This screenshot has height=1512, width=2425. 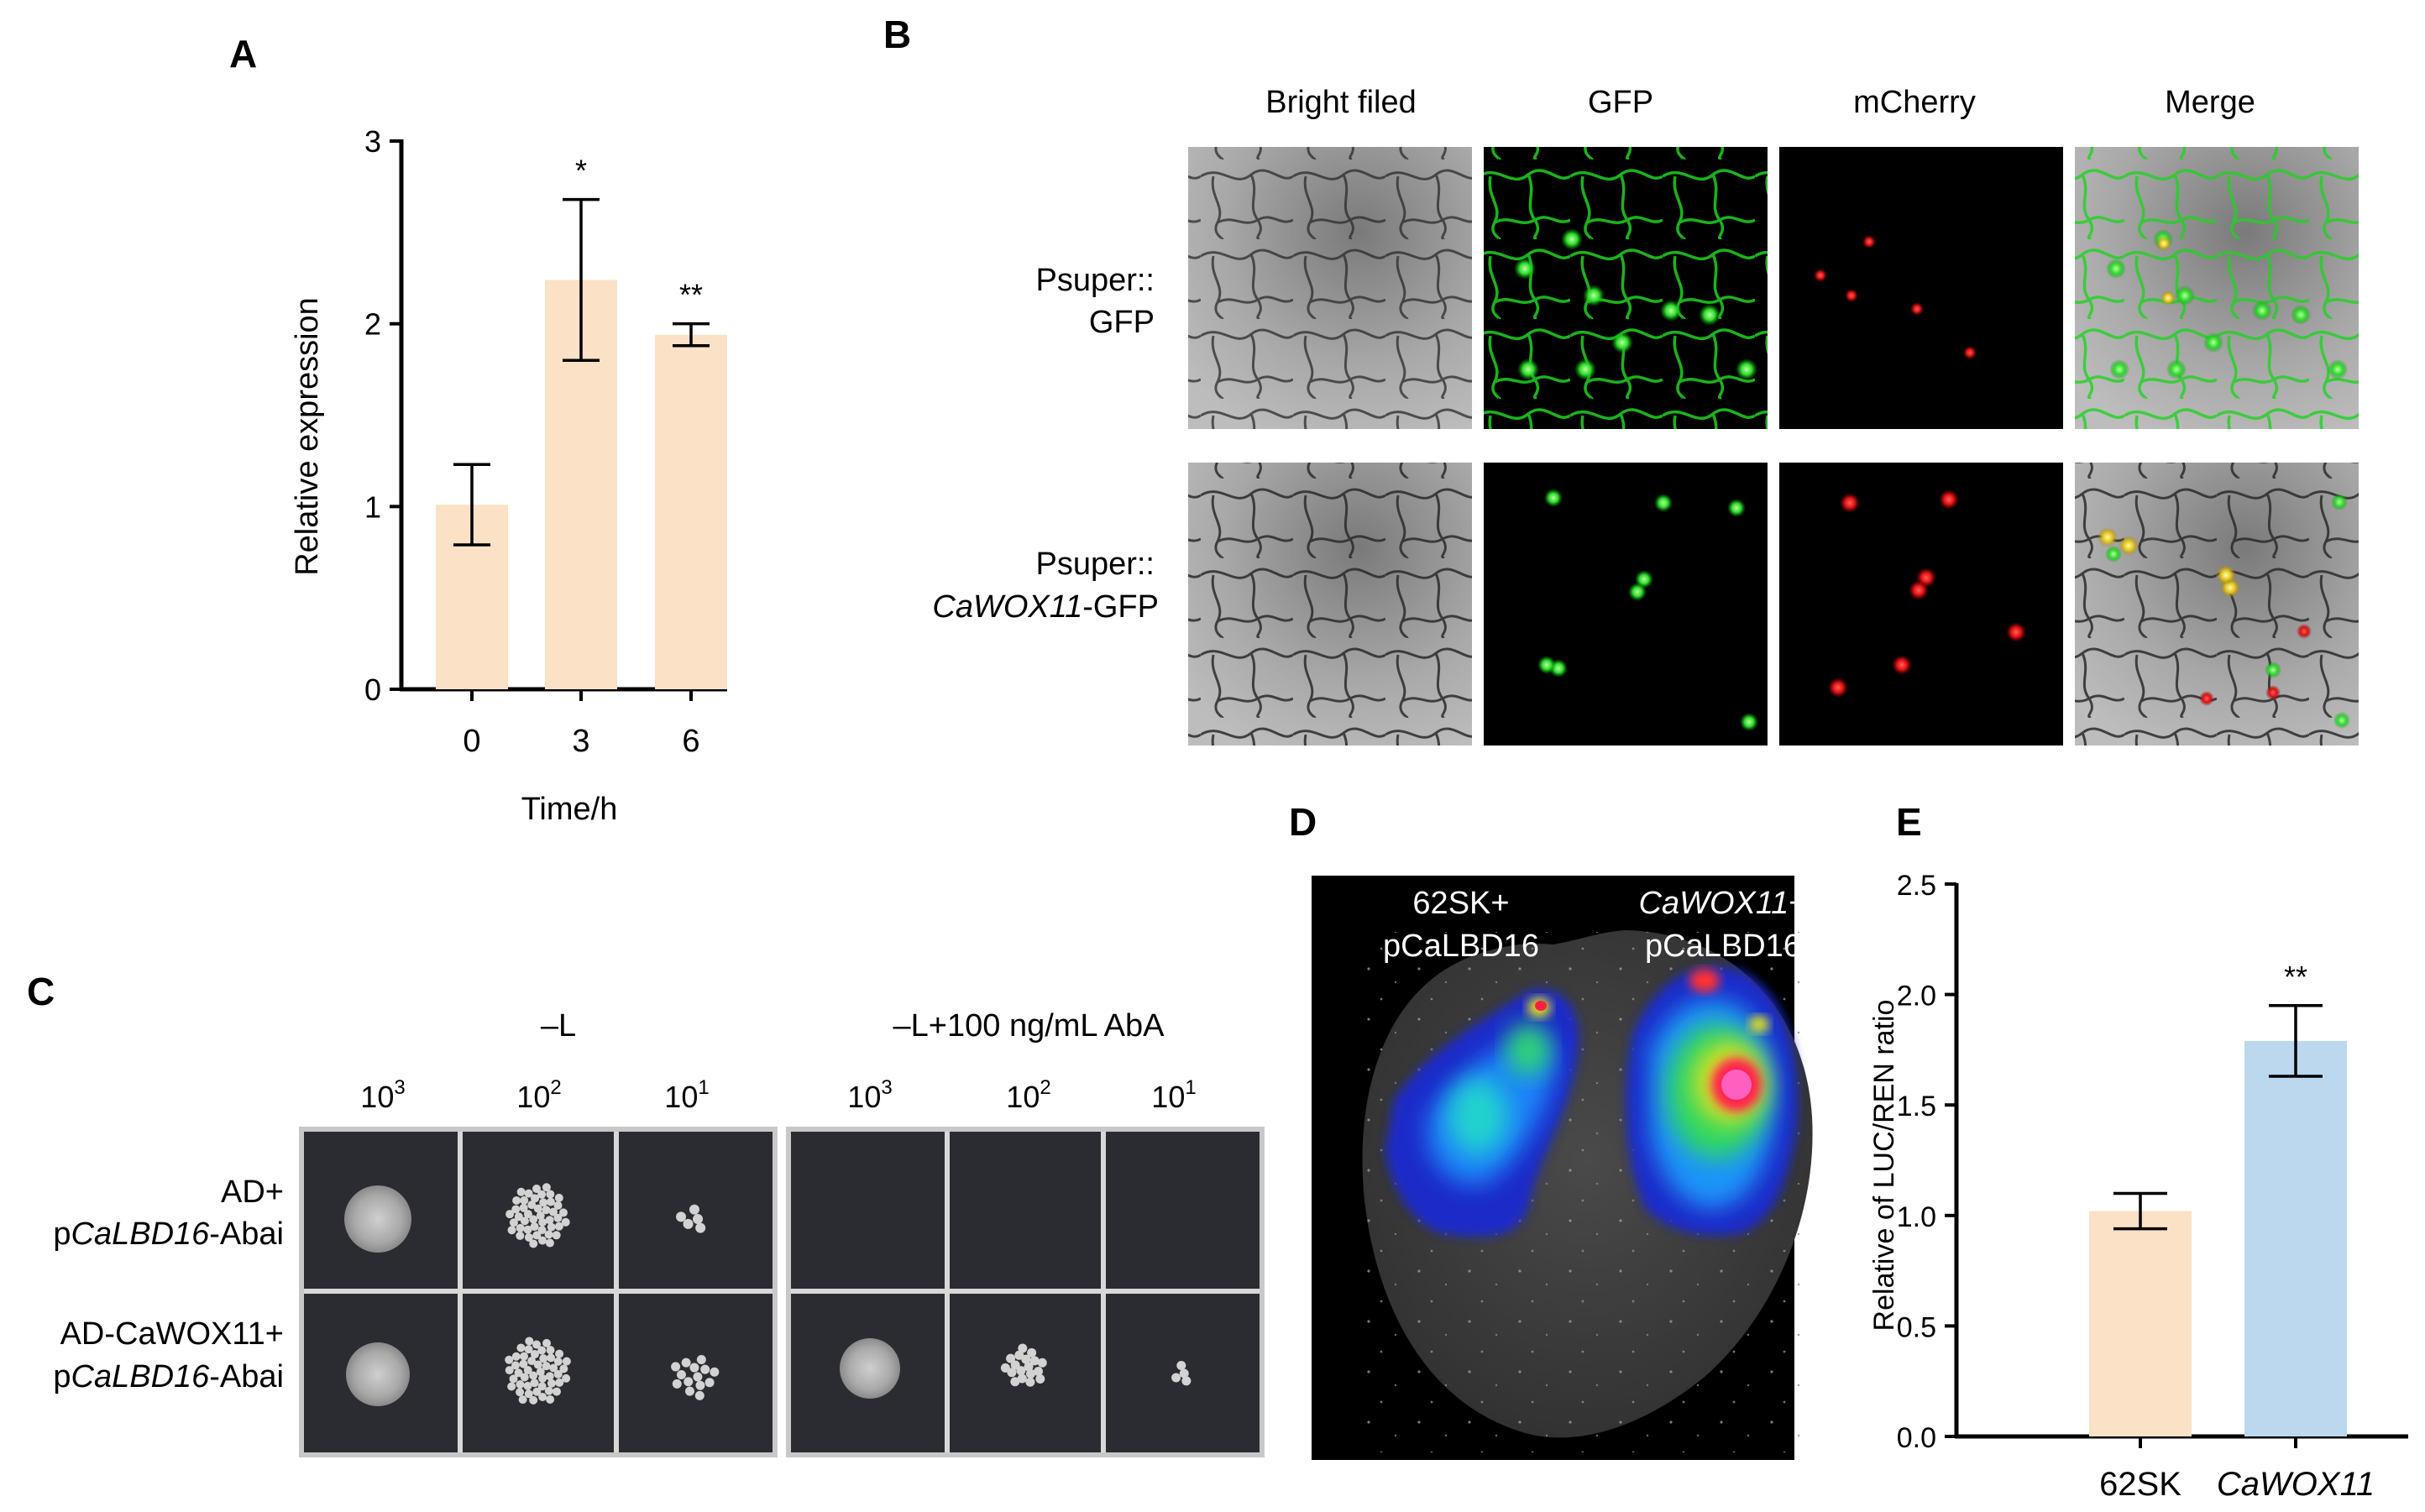 I want to click on dilution-label: 103, so click(x=869, y=1095).